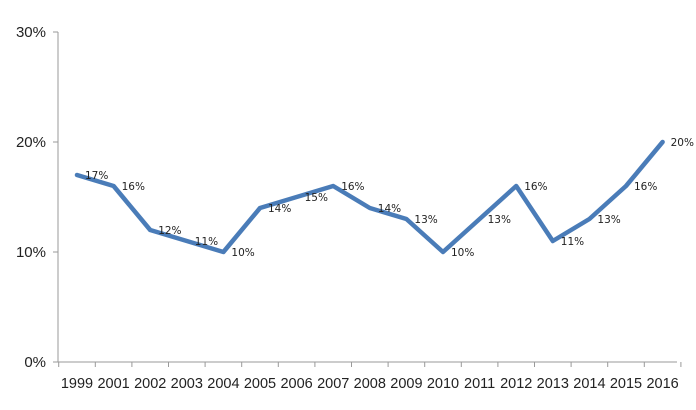 This screenshot has width=696, height=410. I want to click on y-tick-label: 30%, so click(31, 32).